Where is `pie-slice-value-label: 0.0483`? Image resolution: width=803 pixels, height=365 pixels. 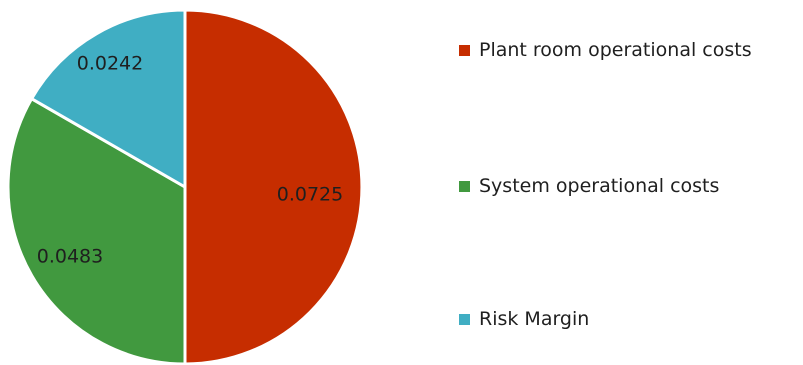
pie-slice-value-label: 0.0483 is located at coordinates (70, 257).